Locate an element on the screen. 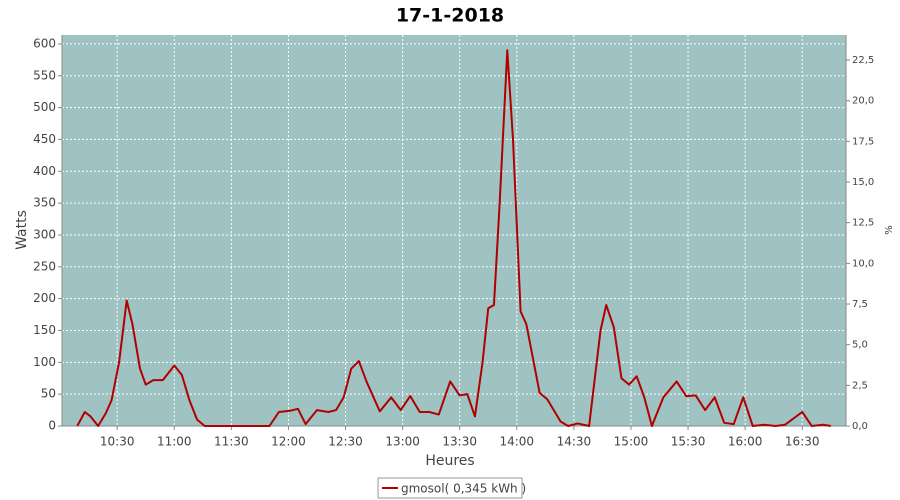 The height and width of the screenshot is (500, 900). y-tick-label: 450 is located at coordinates (44, 139).